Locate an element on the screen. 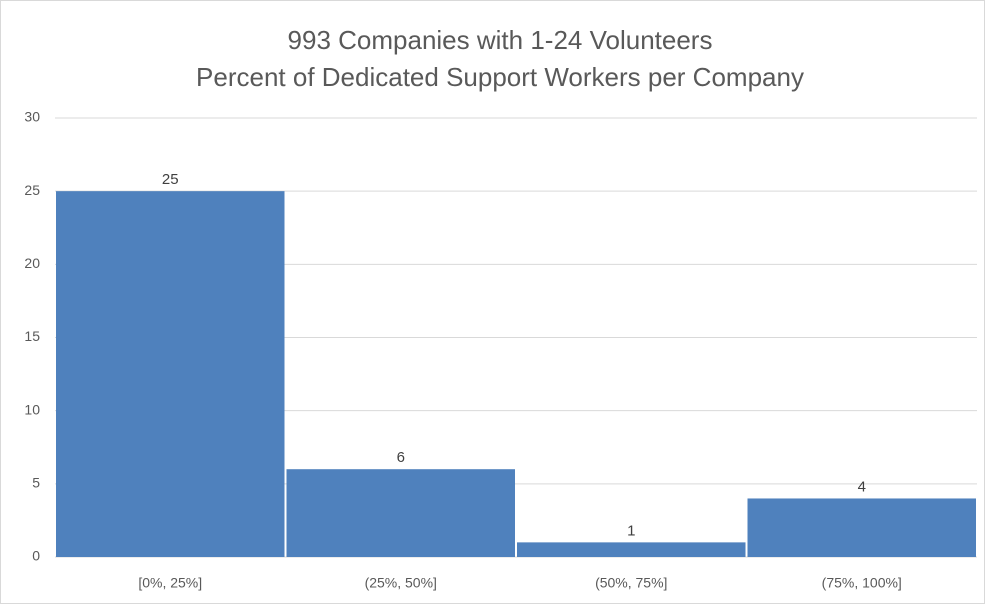  data-label: 25 is located at coordinates (170, 179).